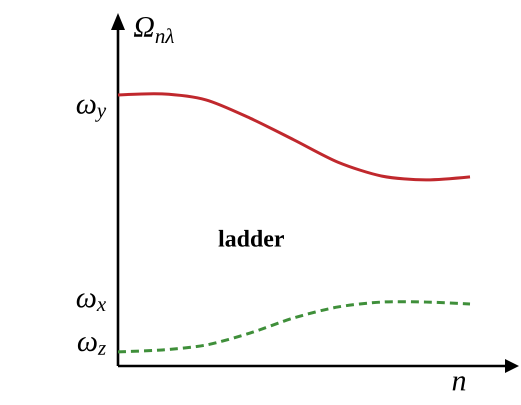  Describe the element at coordinates (251, 238) in the screenshot. I see `annotation: ladder` at that location.